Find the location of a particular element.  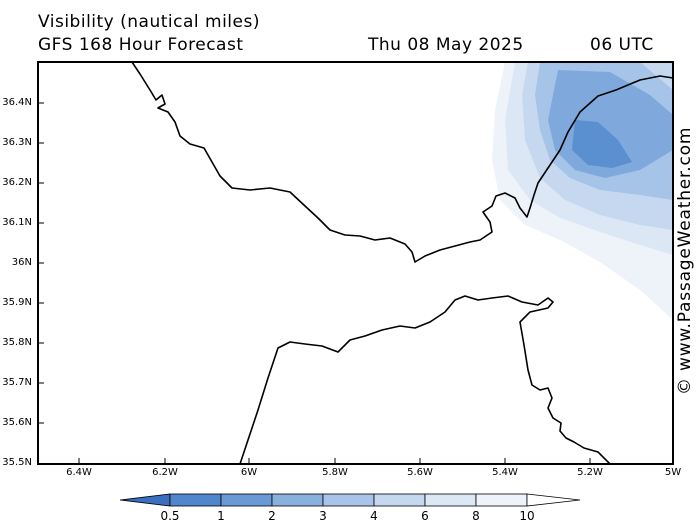

colorbar-bin-0.5-1 is located at coordinates (195, 500).